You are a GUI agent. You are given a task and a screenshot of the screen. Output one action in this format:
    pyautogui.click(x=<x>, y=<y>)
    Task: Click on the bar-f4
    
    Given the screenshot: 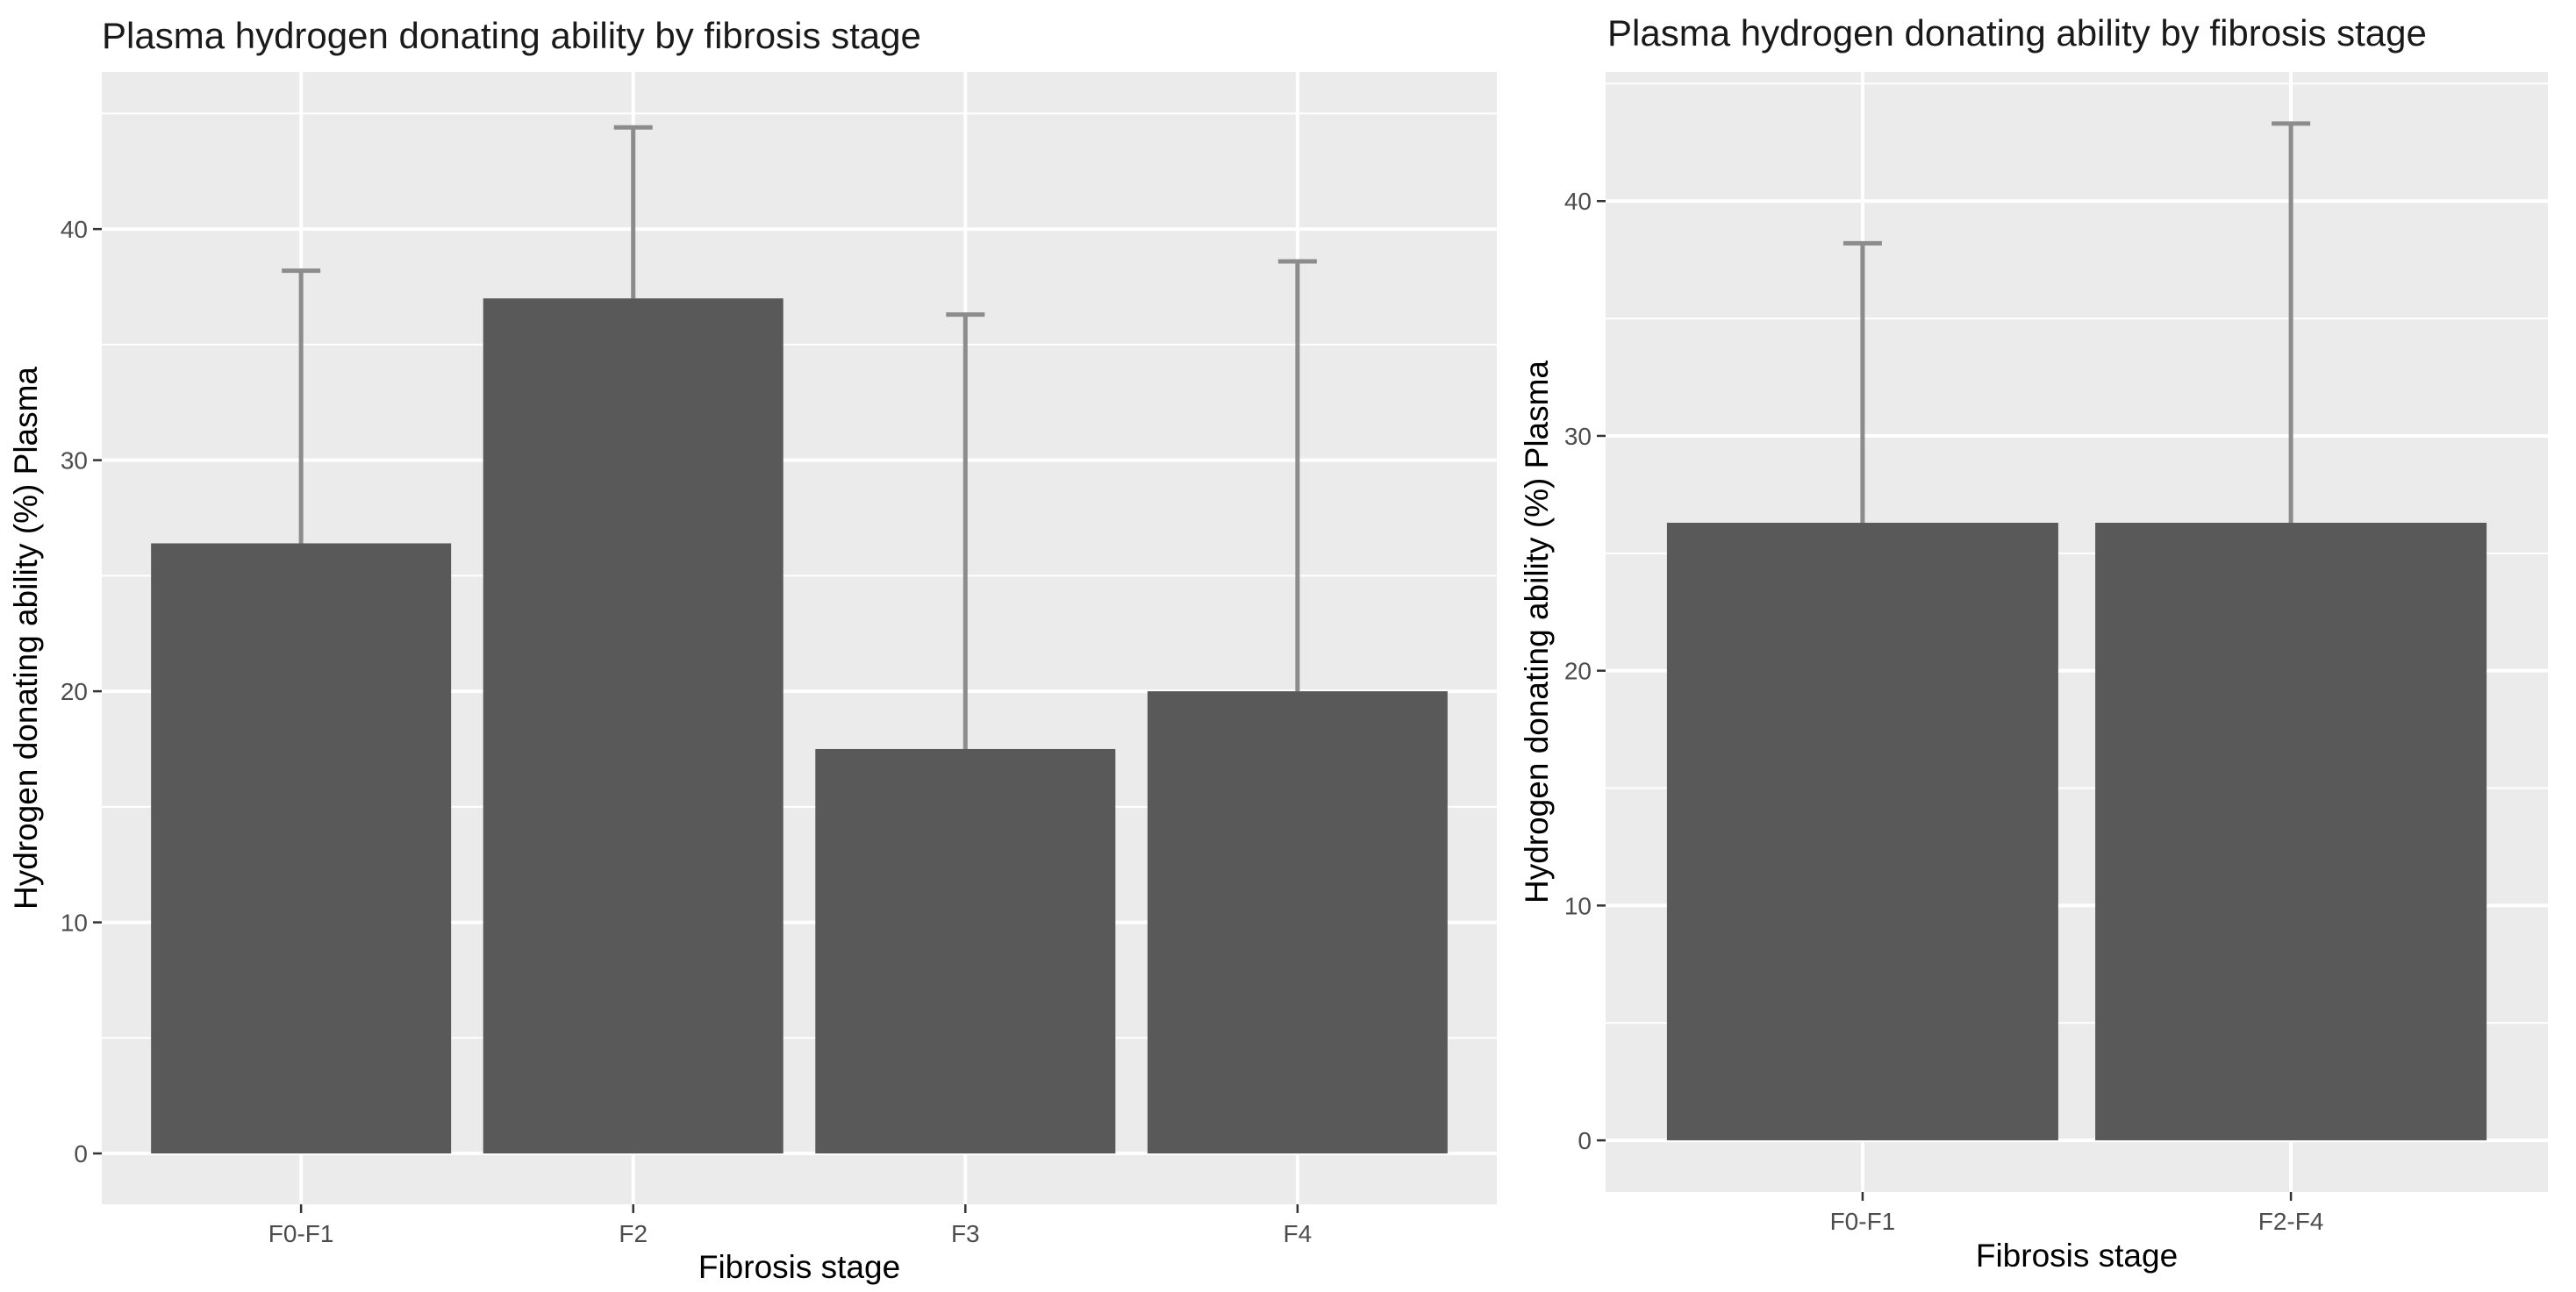 What is the action you would take?
    pyautogui.click(x=1297, y=923)
    